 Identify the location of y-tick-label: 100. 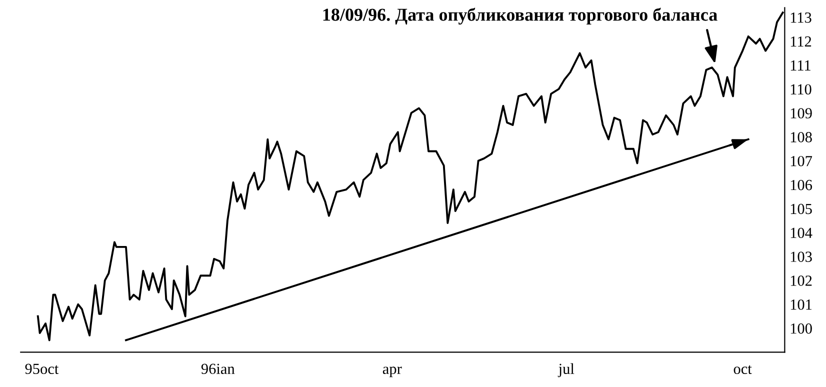
(801, 328).